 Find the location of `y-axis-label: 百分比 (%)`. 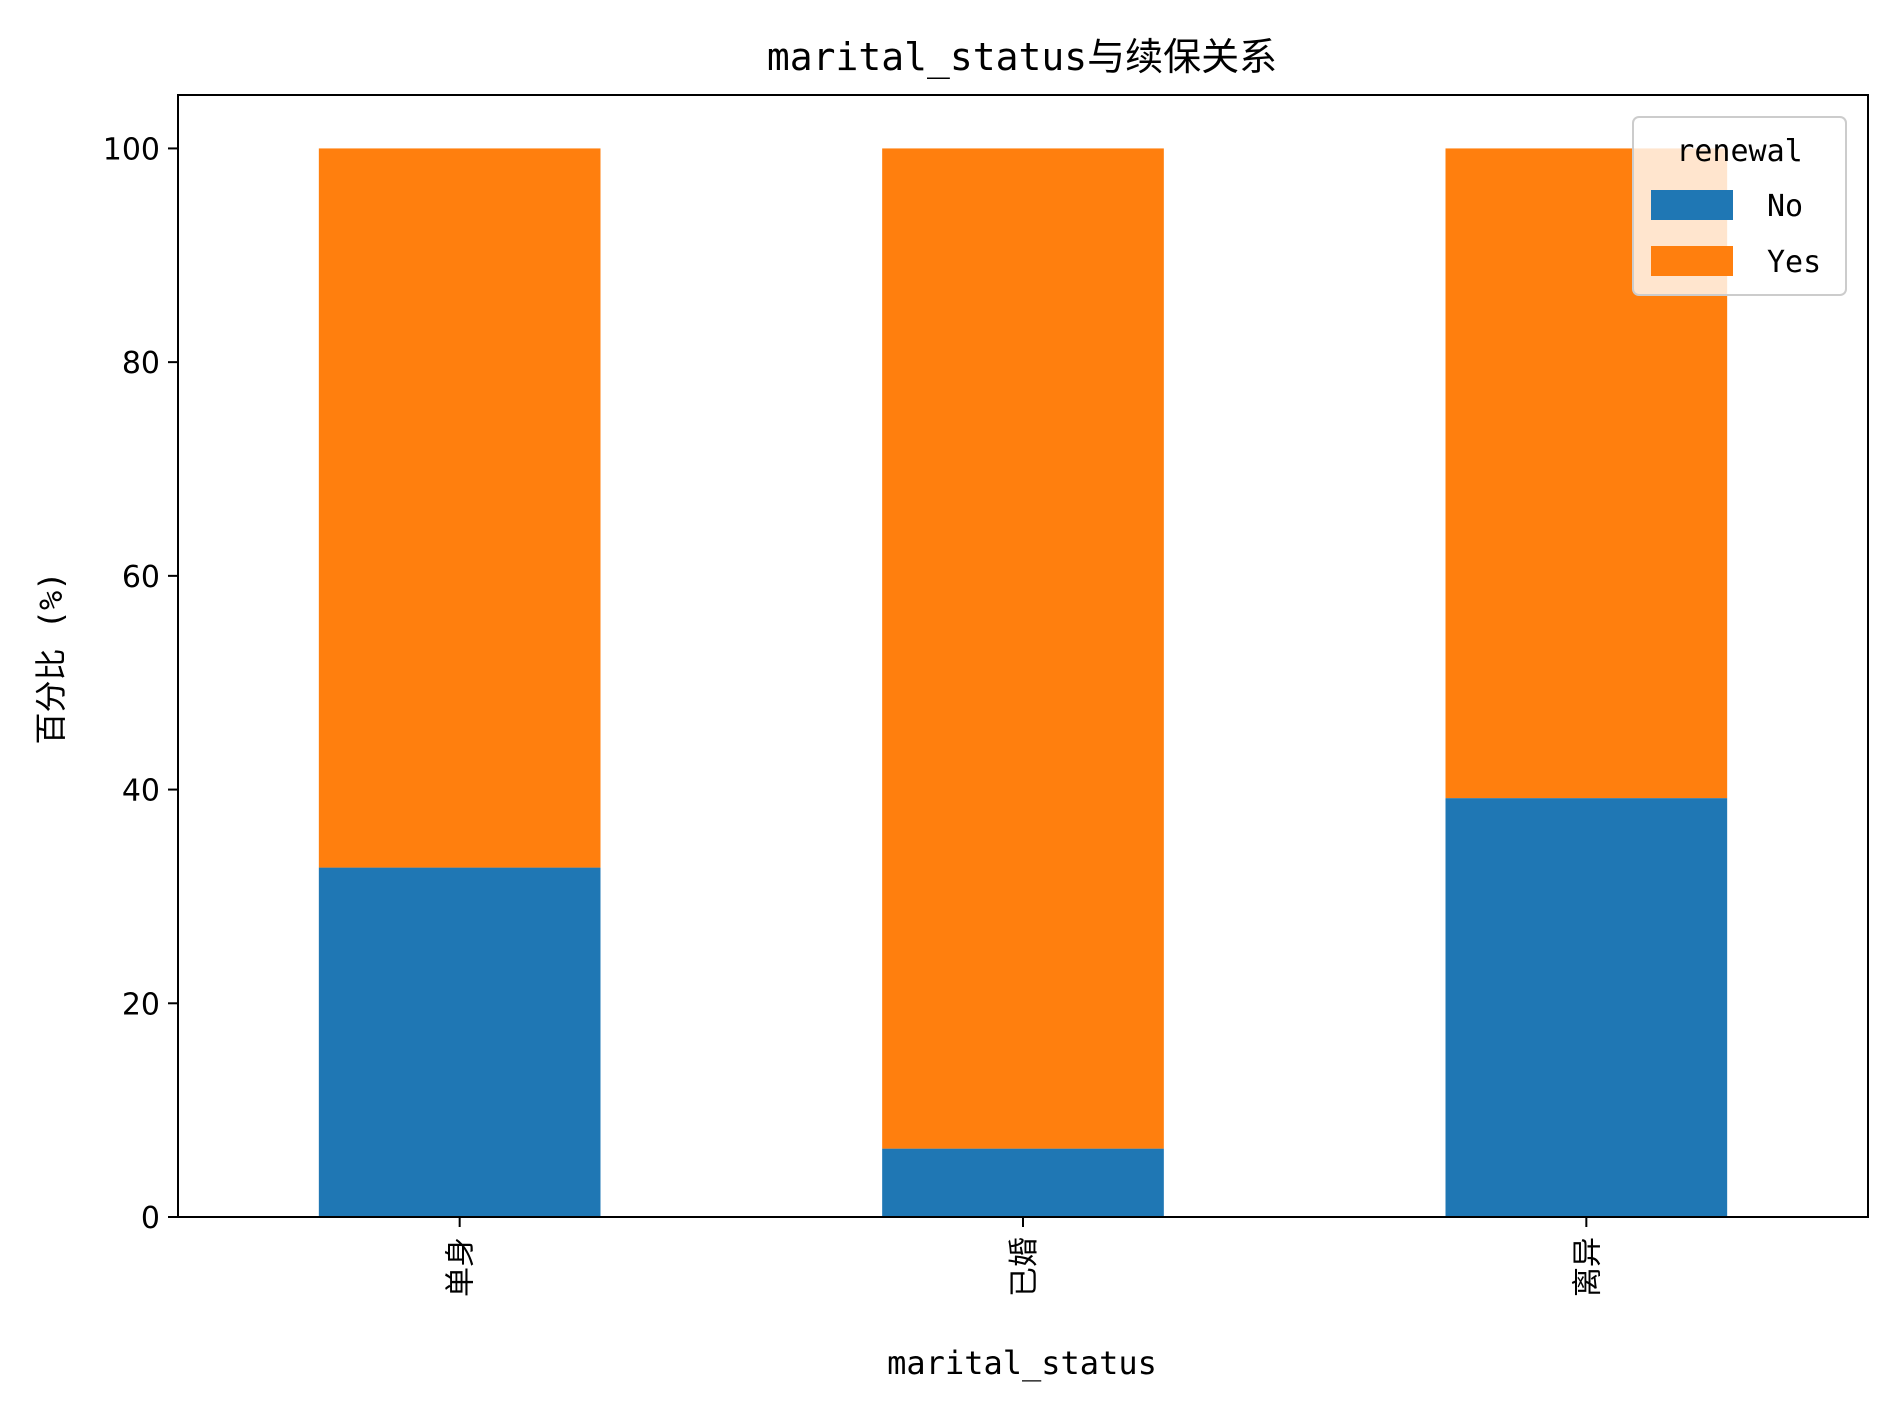

y-axis-label: 百分比 (%) is located at coordinates (51, 657).